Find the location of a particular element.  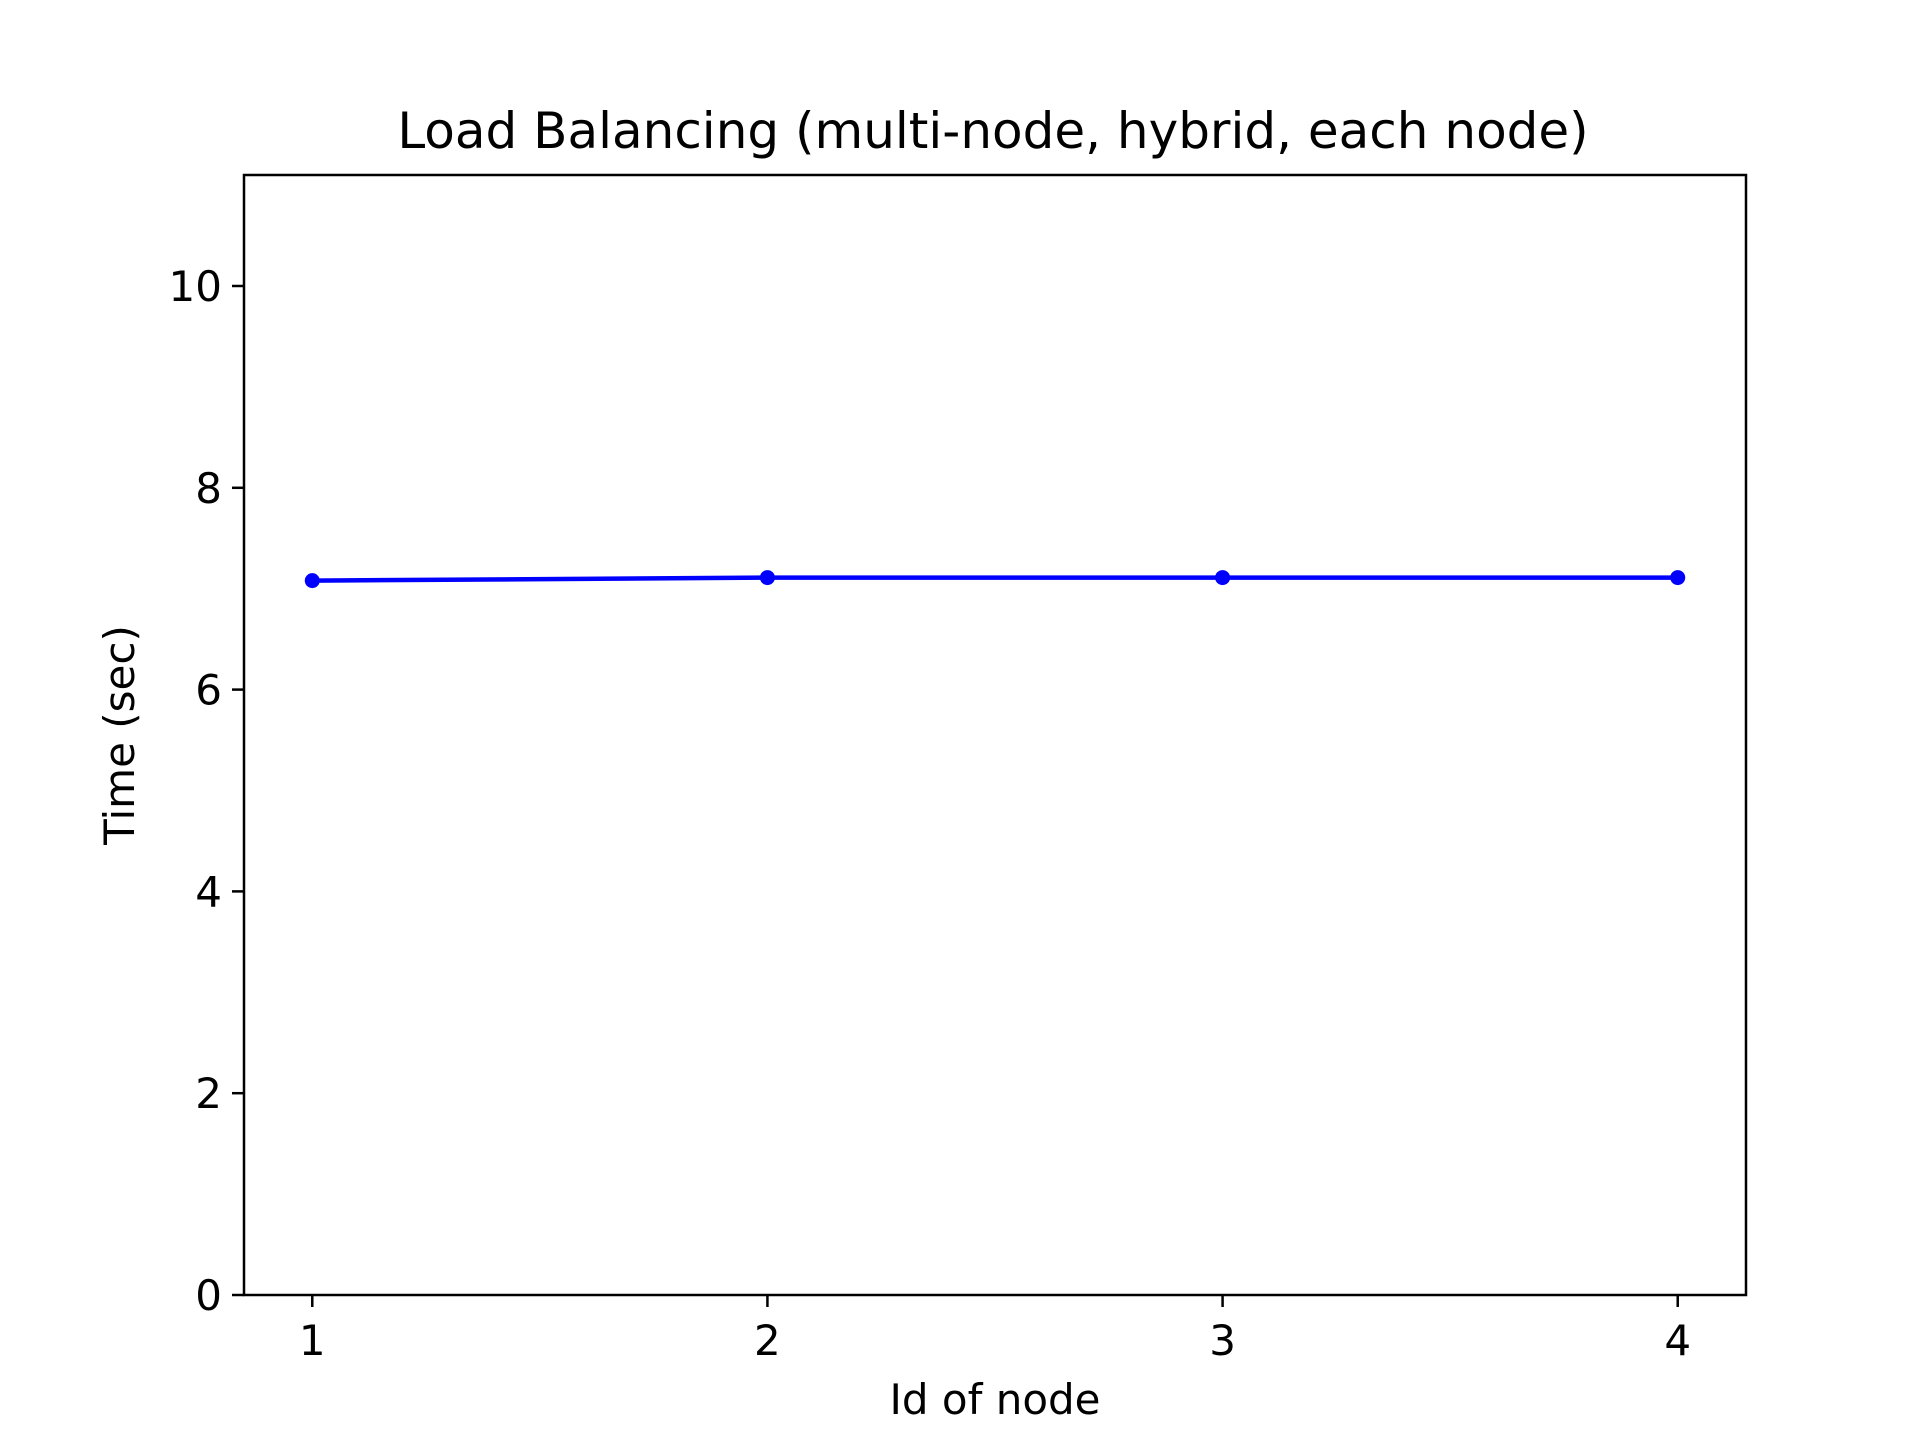

y-tick-label-10: 10 is located at coordinates (195, 286).